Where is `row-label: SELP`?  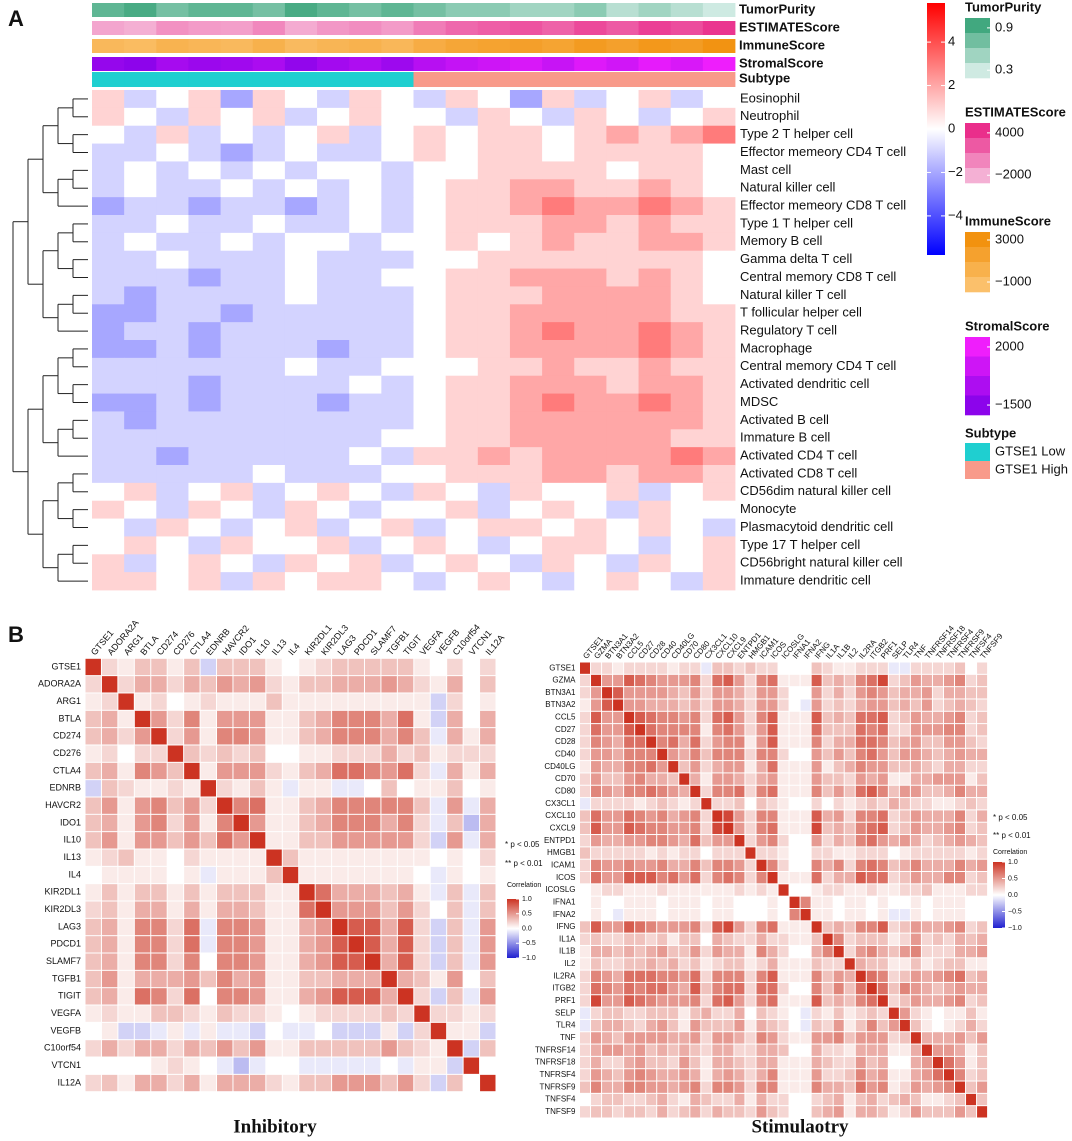 row-label: SELP is located at coordinates (565, 1012).